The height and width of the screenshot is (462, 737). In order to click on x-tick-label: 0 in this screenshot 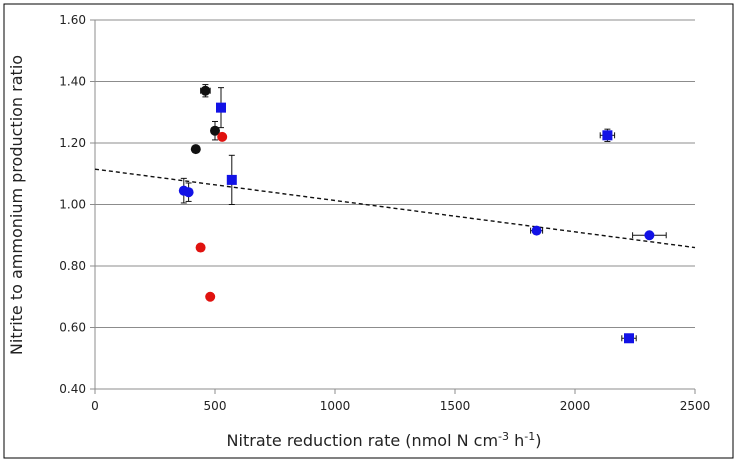, I will do `click(95, 406)`.